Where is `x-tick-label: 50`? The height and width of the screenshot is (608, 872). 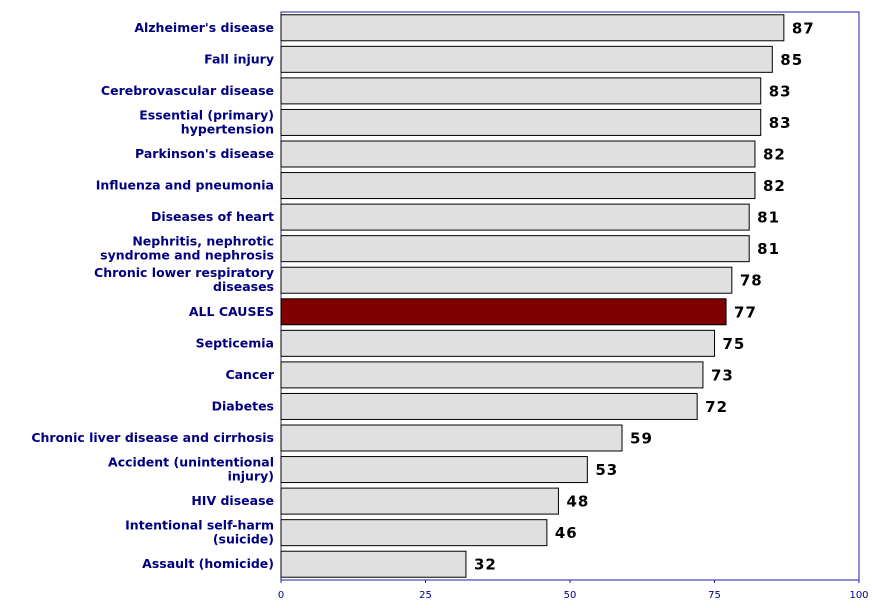 x-tick-label: 50 is located at coordinates (570, 595).